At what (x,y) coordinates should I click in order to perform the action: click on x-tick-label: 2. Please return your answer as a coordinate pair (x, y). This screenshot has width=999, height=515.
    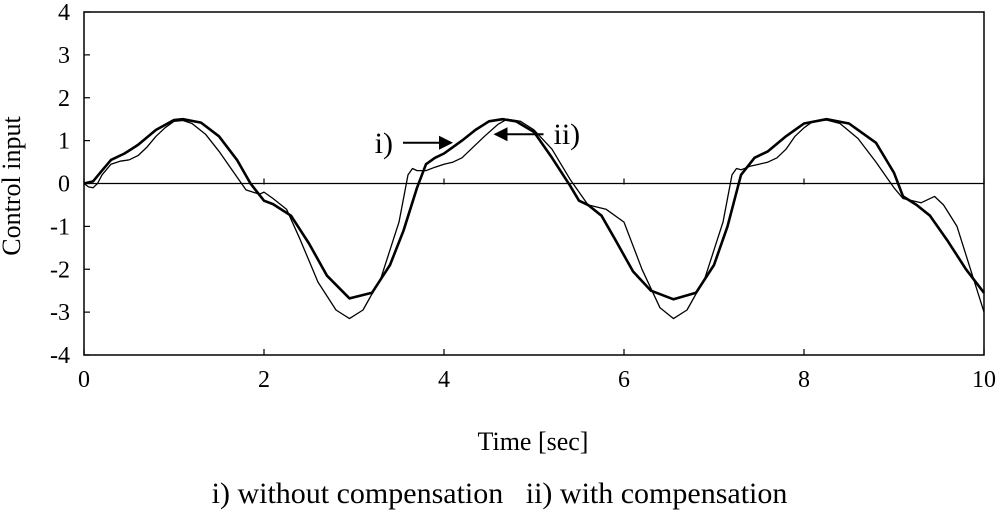
    Looking at the image, I should click on (264, 380).